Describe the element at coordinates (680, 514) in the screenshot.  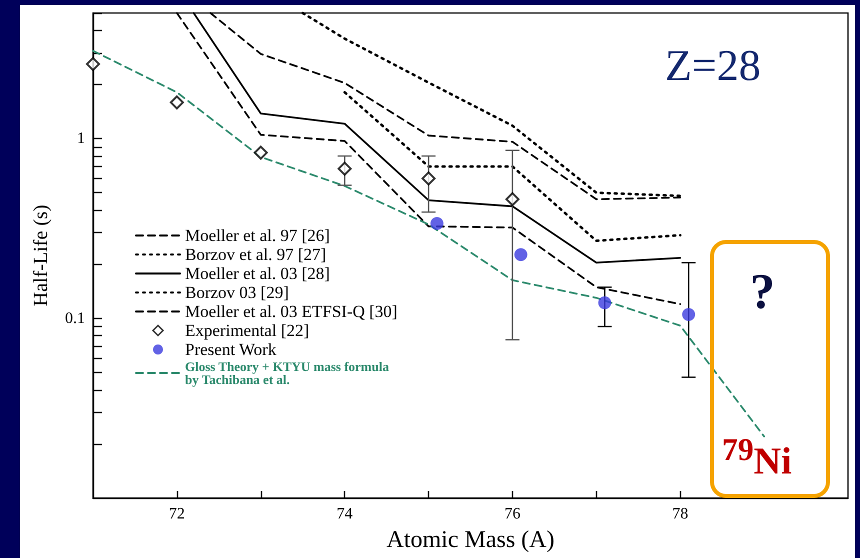
I see `x-tick-label: 78` at that location.